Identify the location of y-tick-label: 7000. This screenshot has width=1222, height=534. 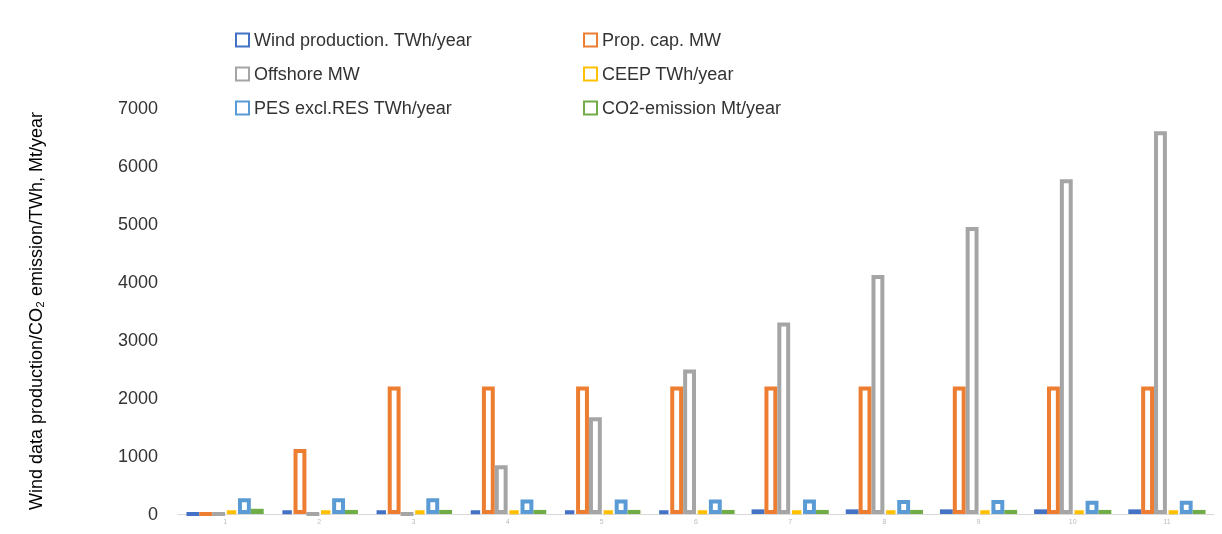
(137, 108).